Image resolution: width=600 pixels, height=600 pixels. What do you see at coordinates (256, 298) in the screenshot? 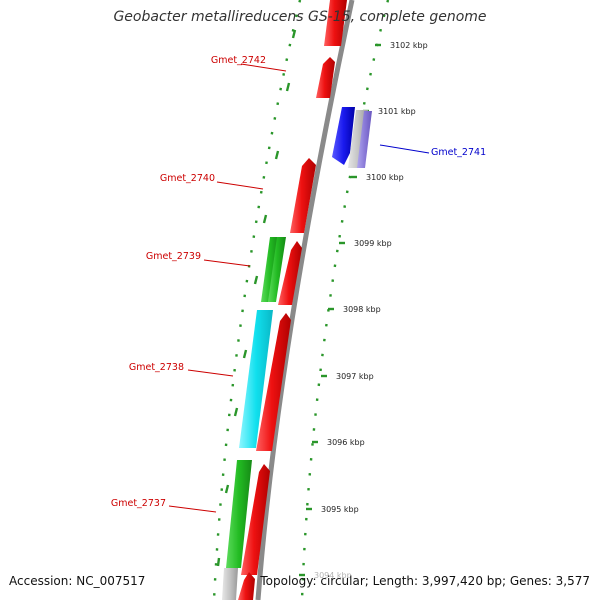
I see `boundary-dashes` at bounding box center [256, 298].